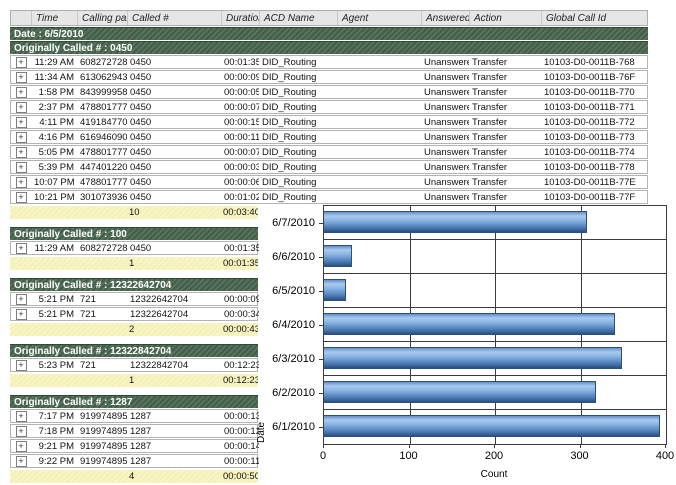  I want to click on column-header: ACD Name, so click(298, 18).